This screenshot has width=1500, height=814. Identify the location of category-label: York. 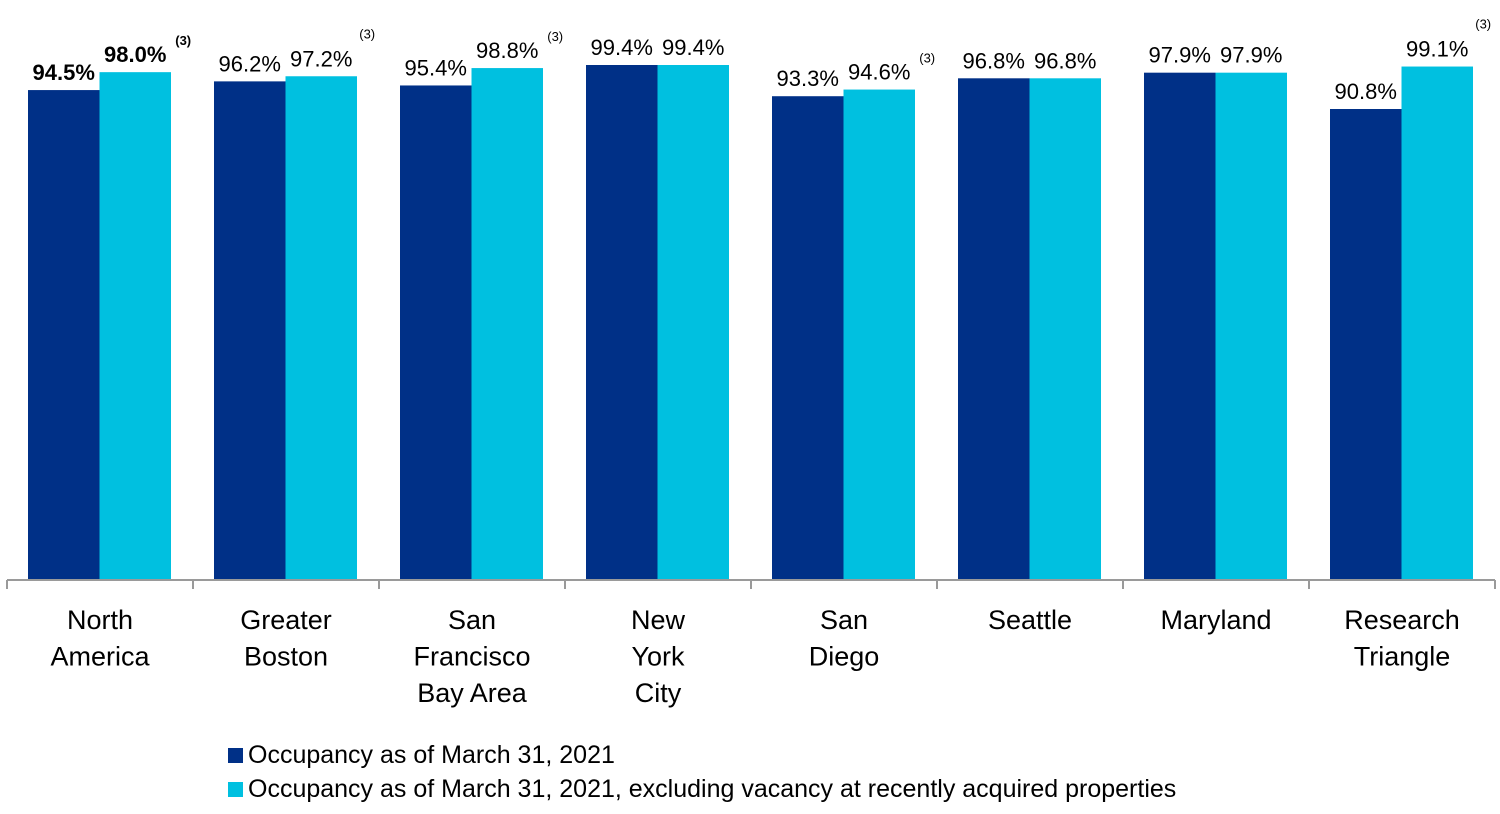
(658, 657).